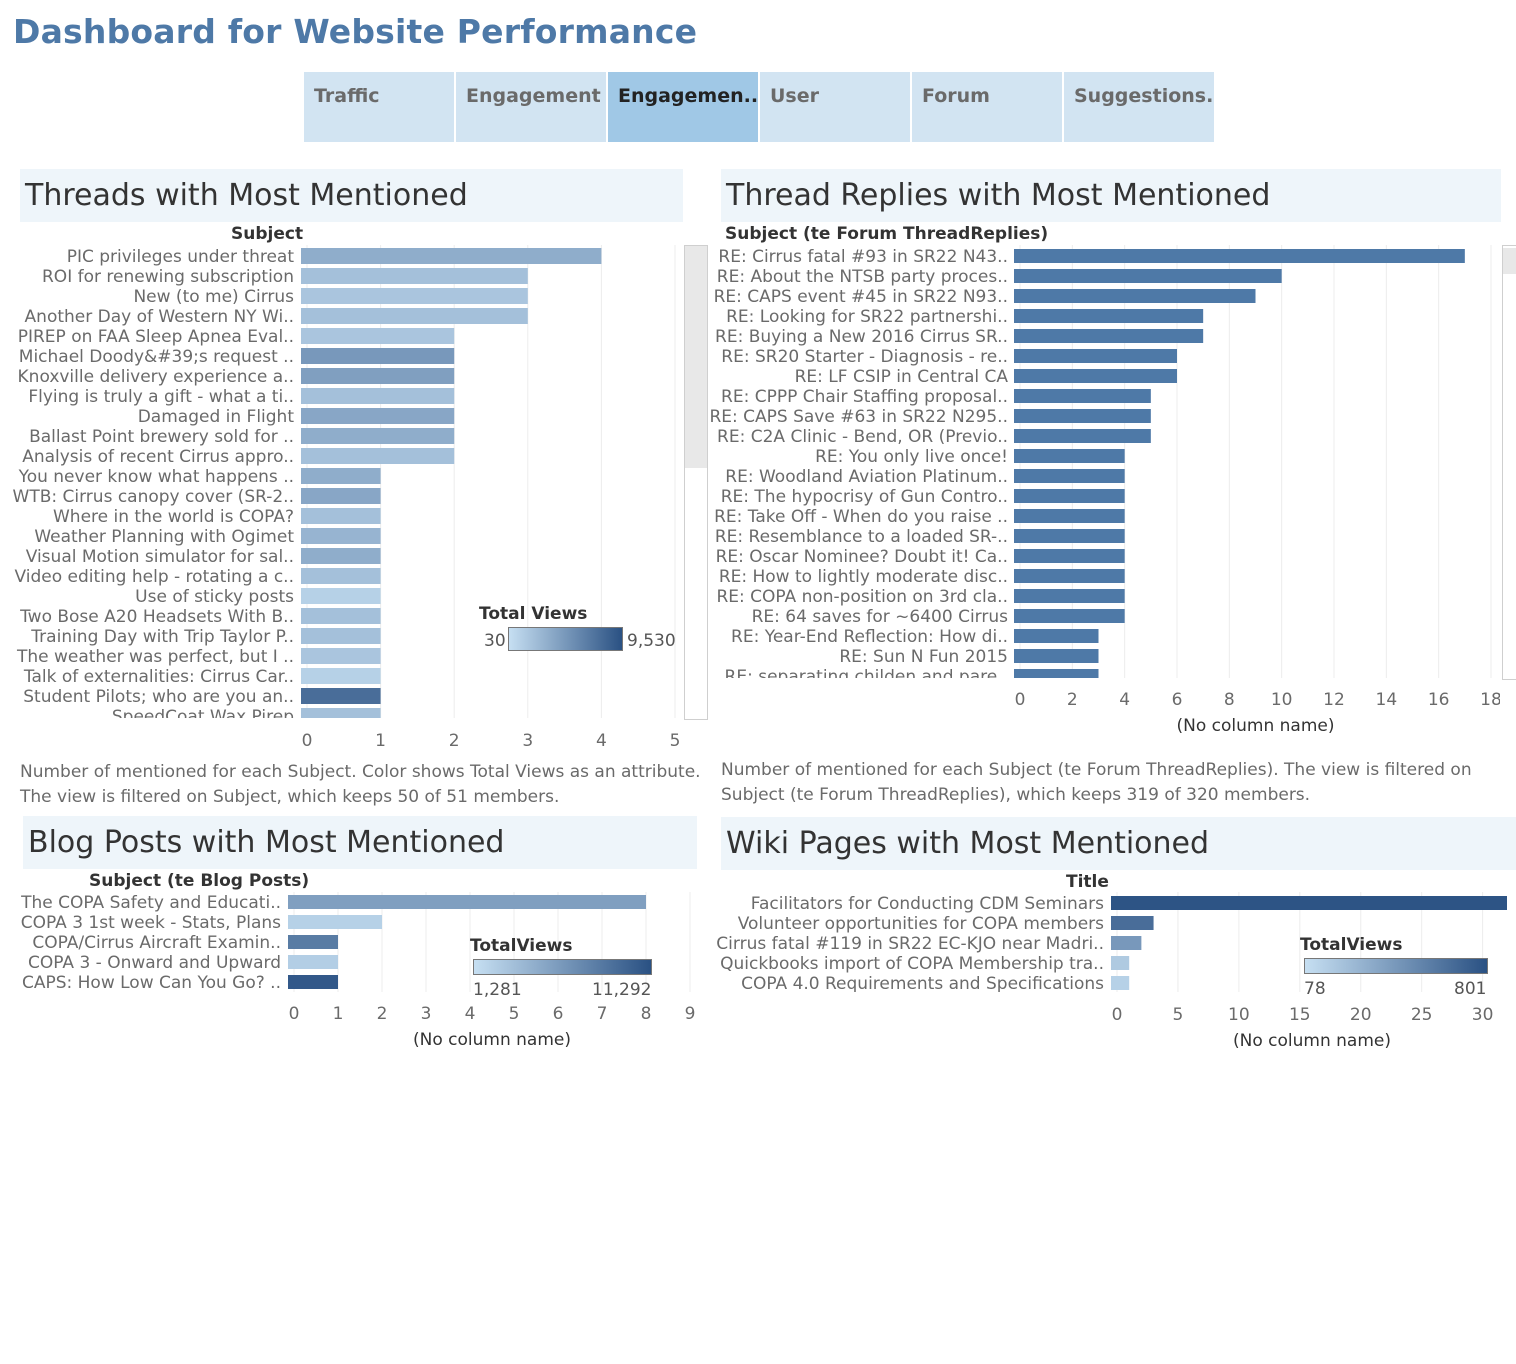 Image resolution: width=1516 pixels, height=1364 pixels. I want to click on threads-legend-max: 9,530, so click(651, 641).